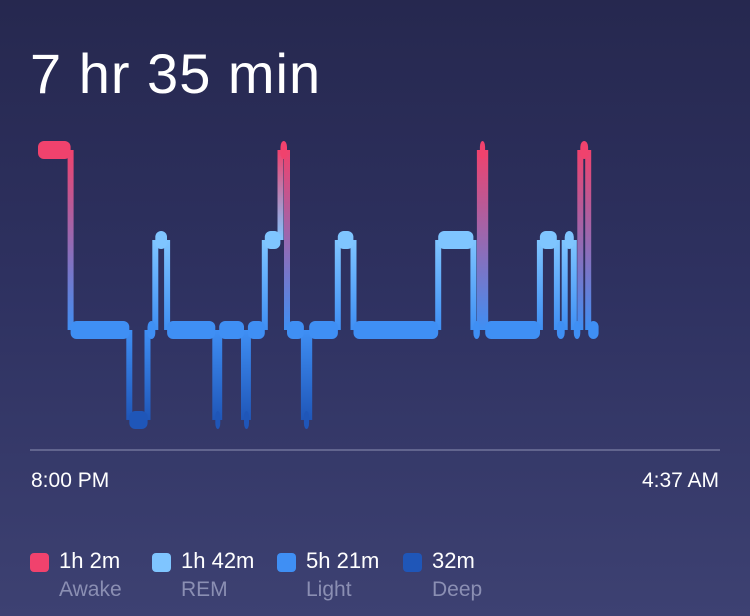  I want to click on rem-swatch, so click(161, 562).